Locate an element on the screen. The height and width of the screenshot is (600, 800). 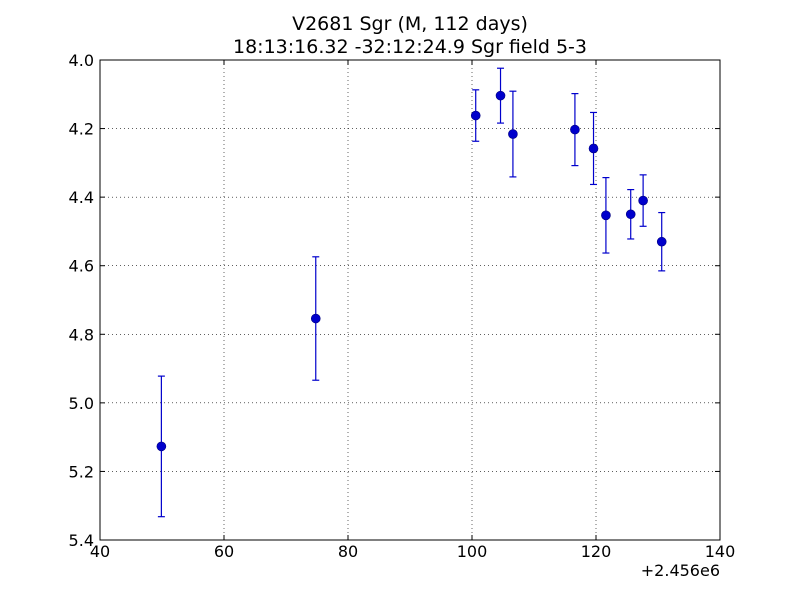
y-tick-label: 5.4 is located at coordinates (81, 540).